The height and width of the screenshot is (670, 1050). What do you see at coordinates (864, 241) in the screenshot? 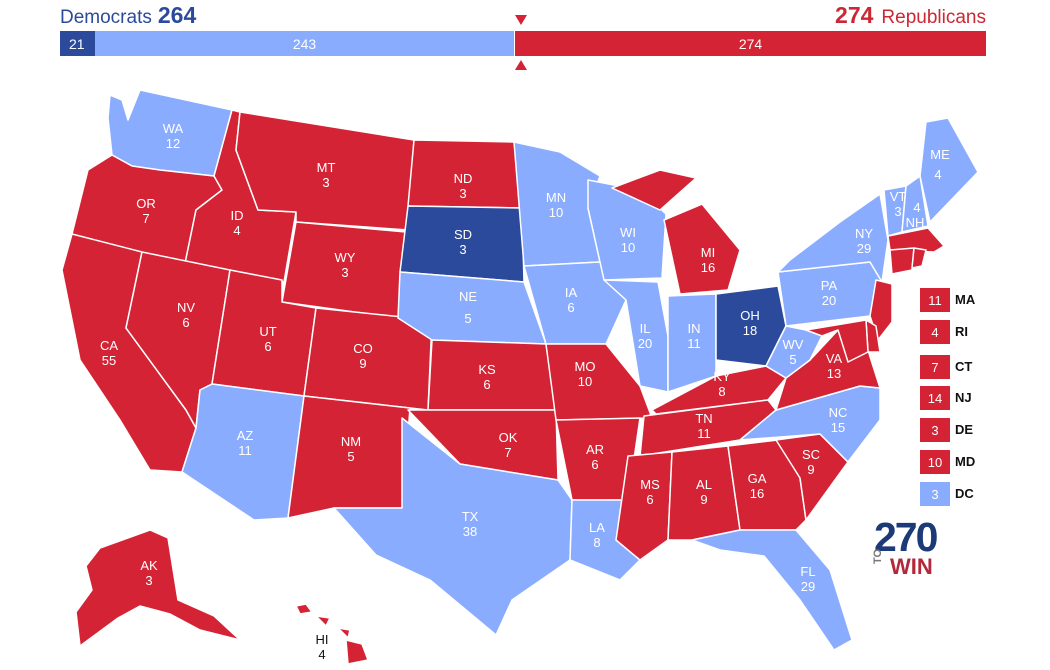
I see `label-ny: NY 29` at bounding box center [864, 241].